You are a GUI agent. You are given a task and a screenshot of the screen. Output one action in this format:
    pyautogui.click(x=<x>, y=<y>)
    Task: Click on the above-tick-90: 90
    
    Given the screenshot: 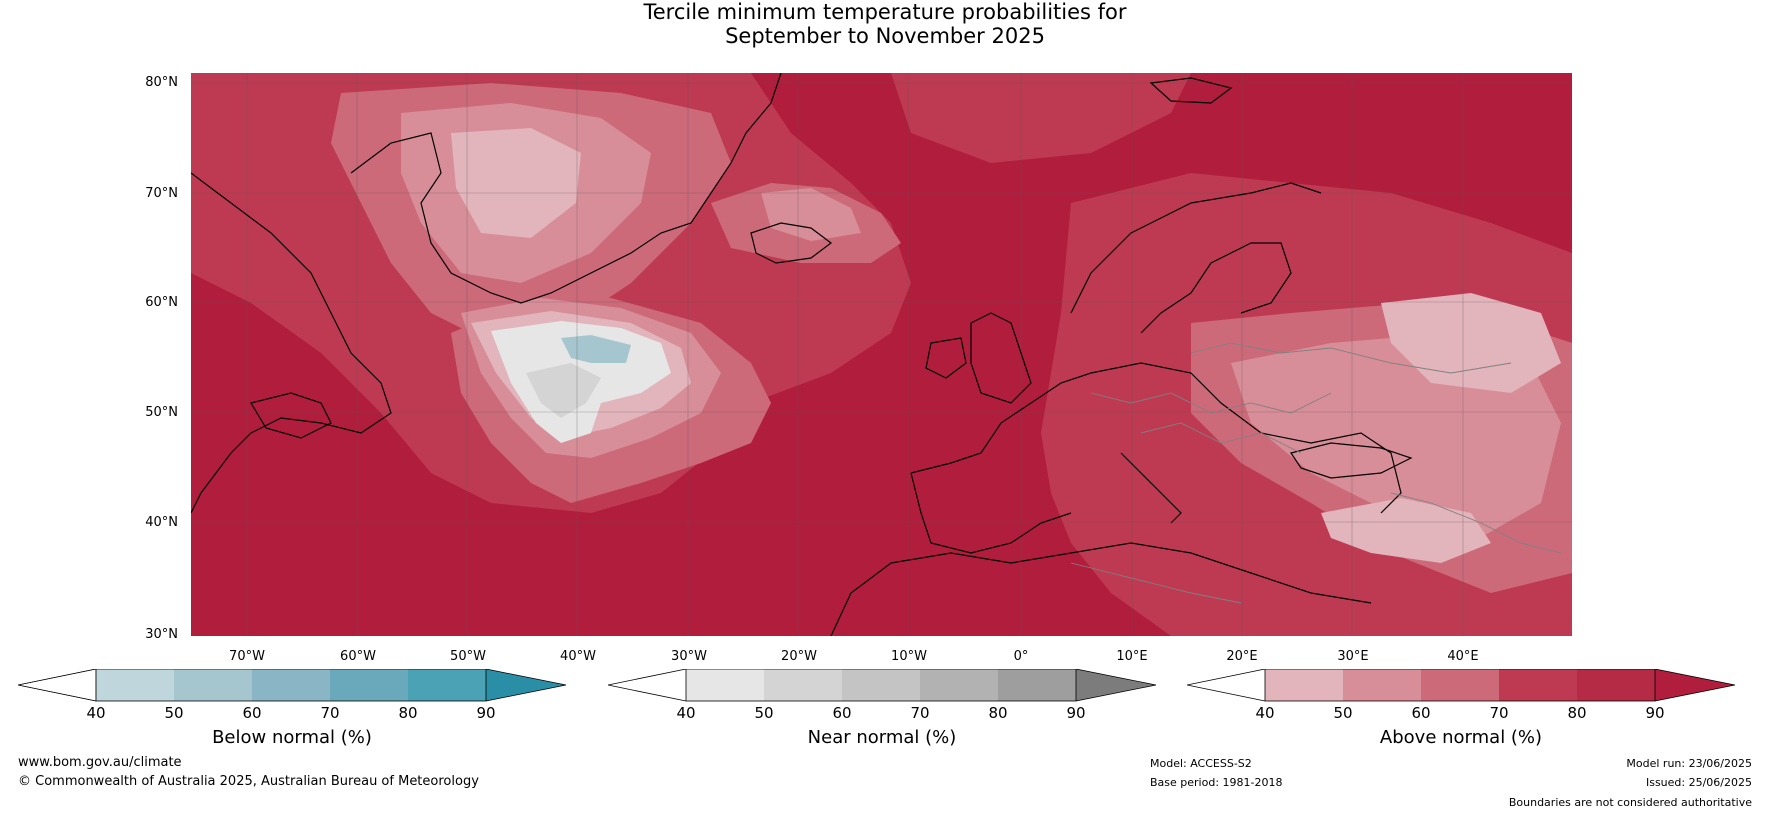 What is the action you would take?
    pyautogui.click(x=1655, y=713)
    